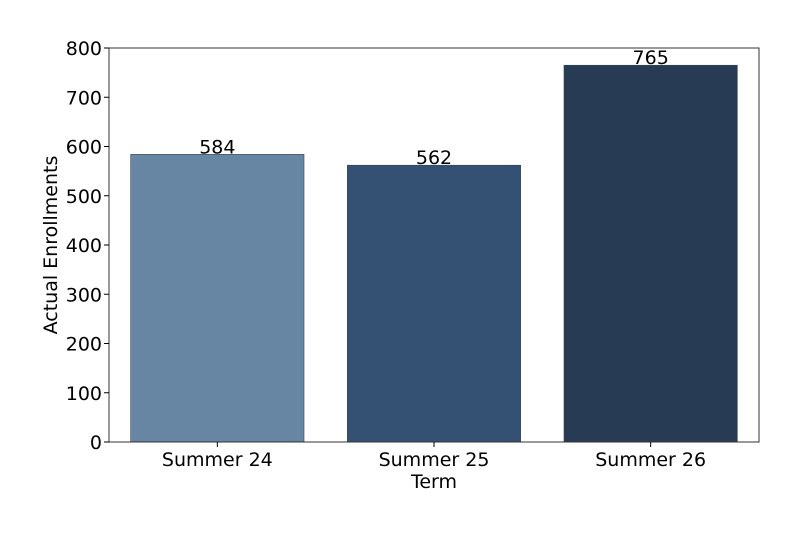  I want to click on y-tick-label: 100, so click(84, 394).